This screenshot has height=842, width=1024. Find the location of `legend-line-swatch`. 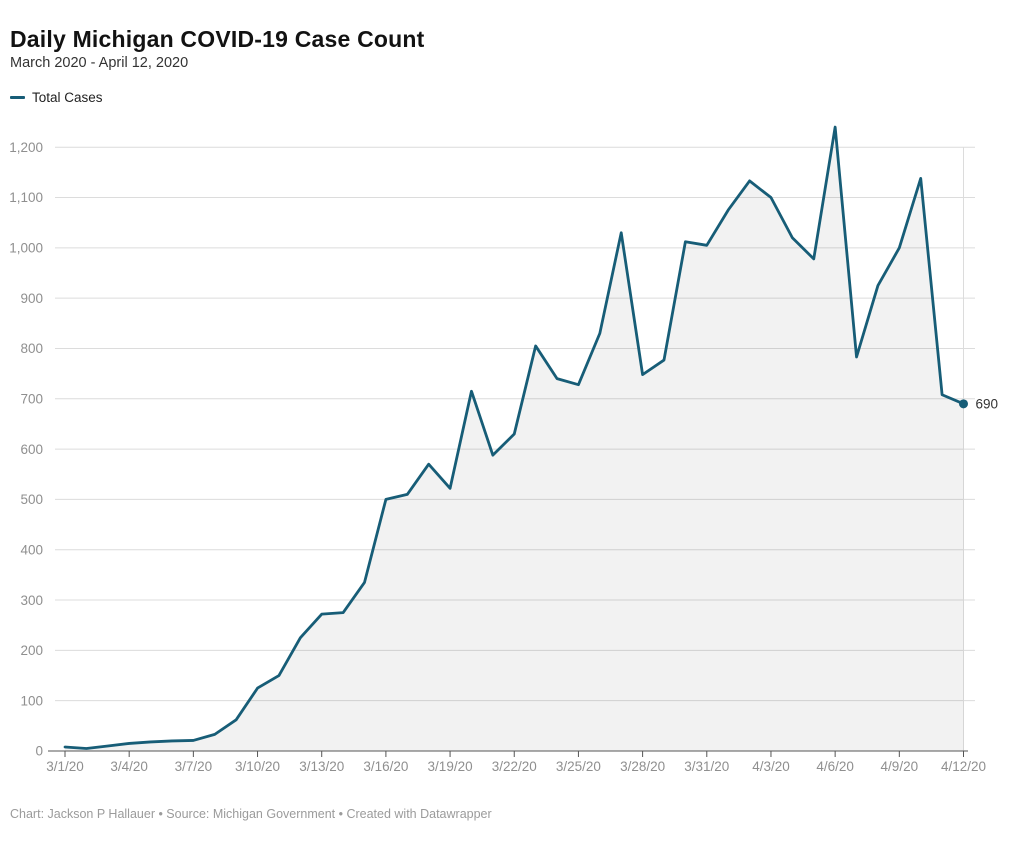

legend-line-swatch is located at coordinates (17, 97).